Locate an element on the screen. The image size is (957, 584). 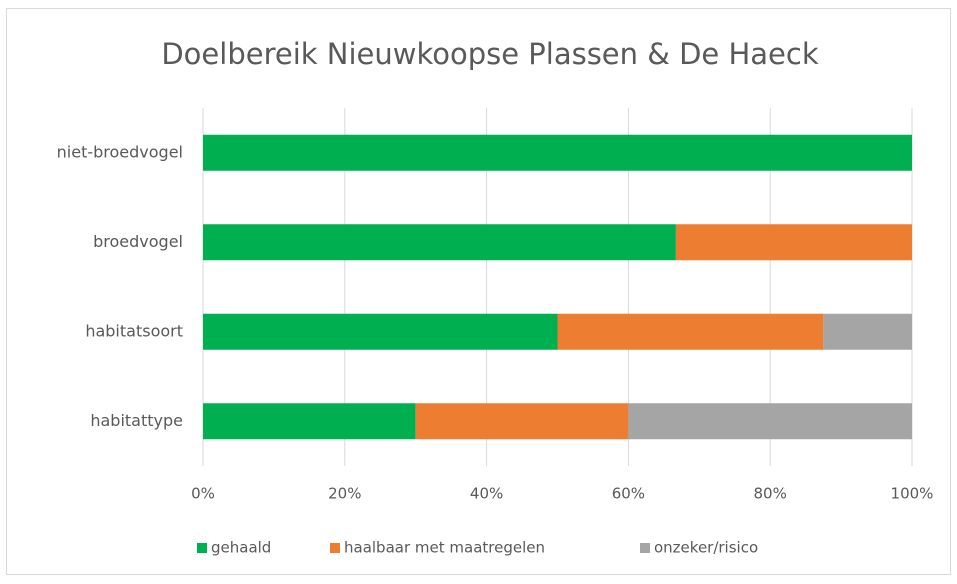
x-tick-label: 40% is located at coordinates (486, 494).